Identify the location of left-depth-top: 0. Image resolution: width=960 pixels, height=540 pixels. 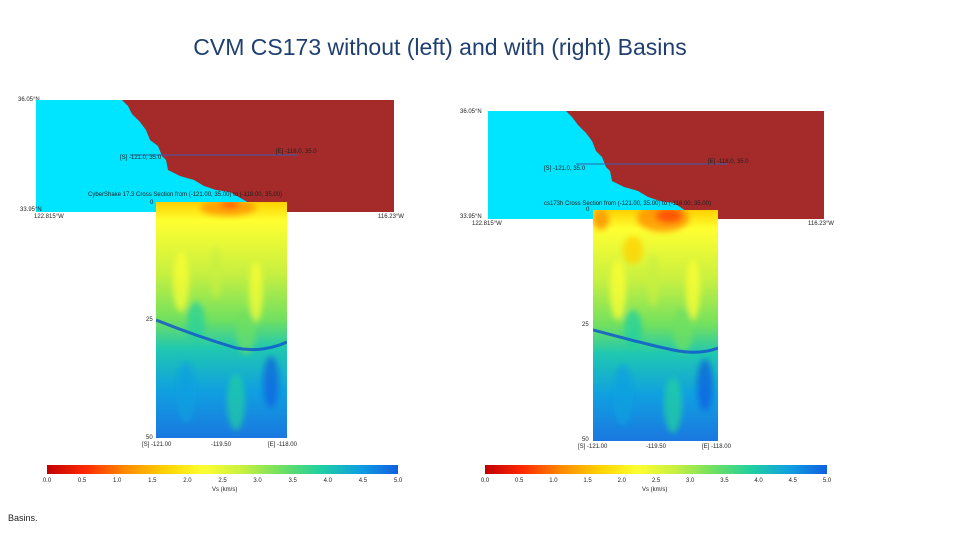
(152, 203).